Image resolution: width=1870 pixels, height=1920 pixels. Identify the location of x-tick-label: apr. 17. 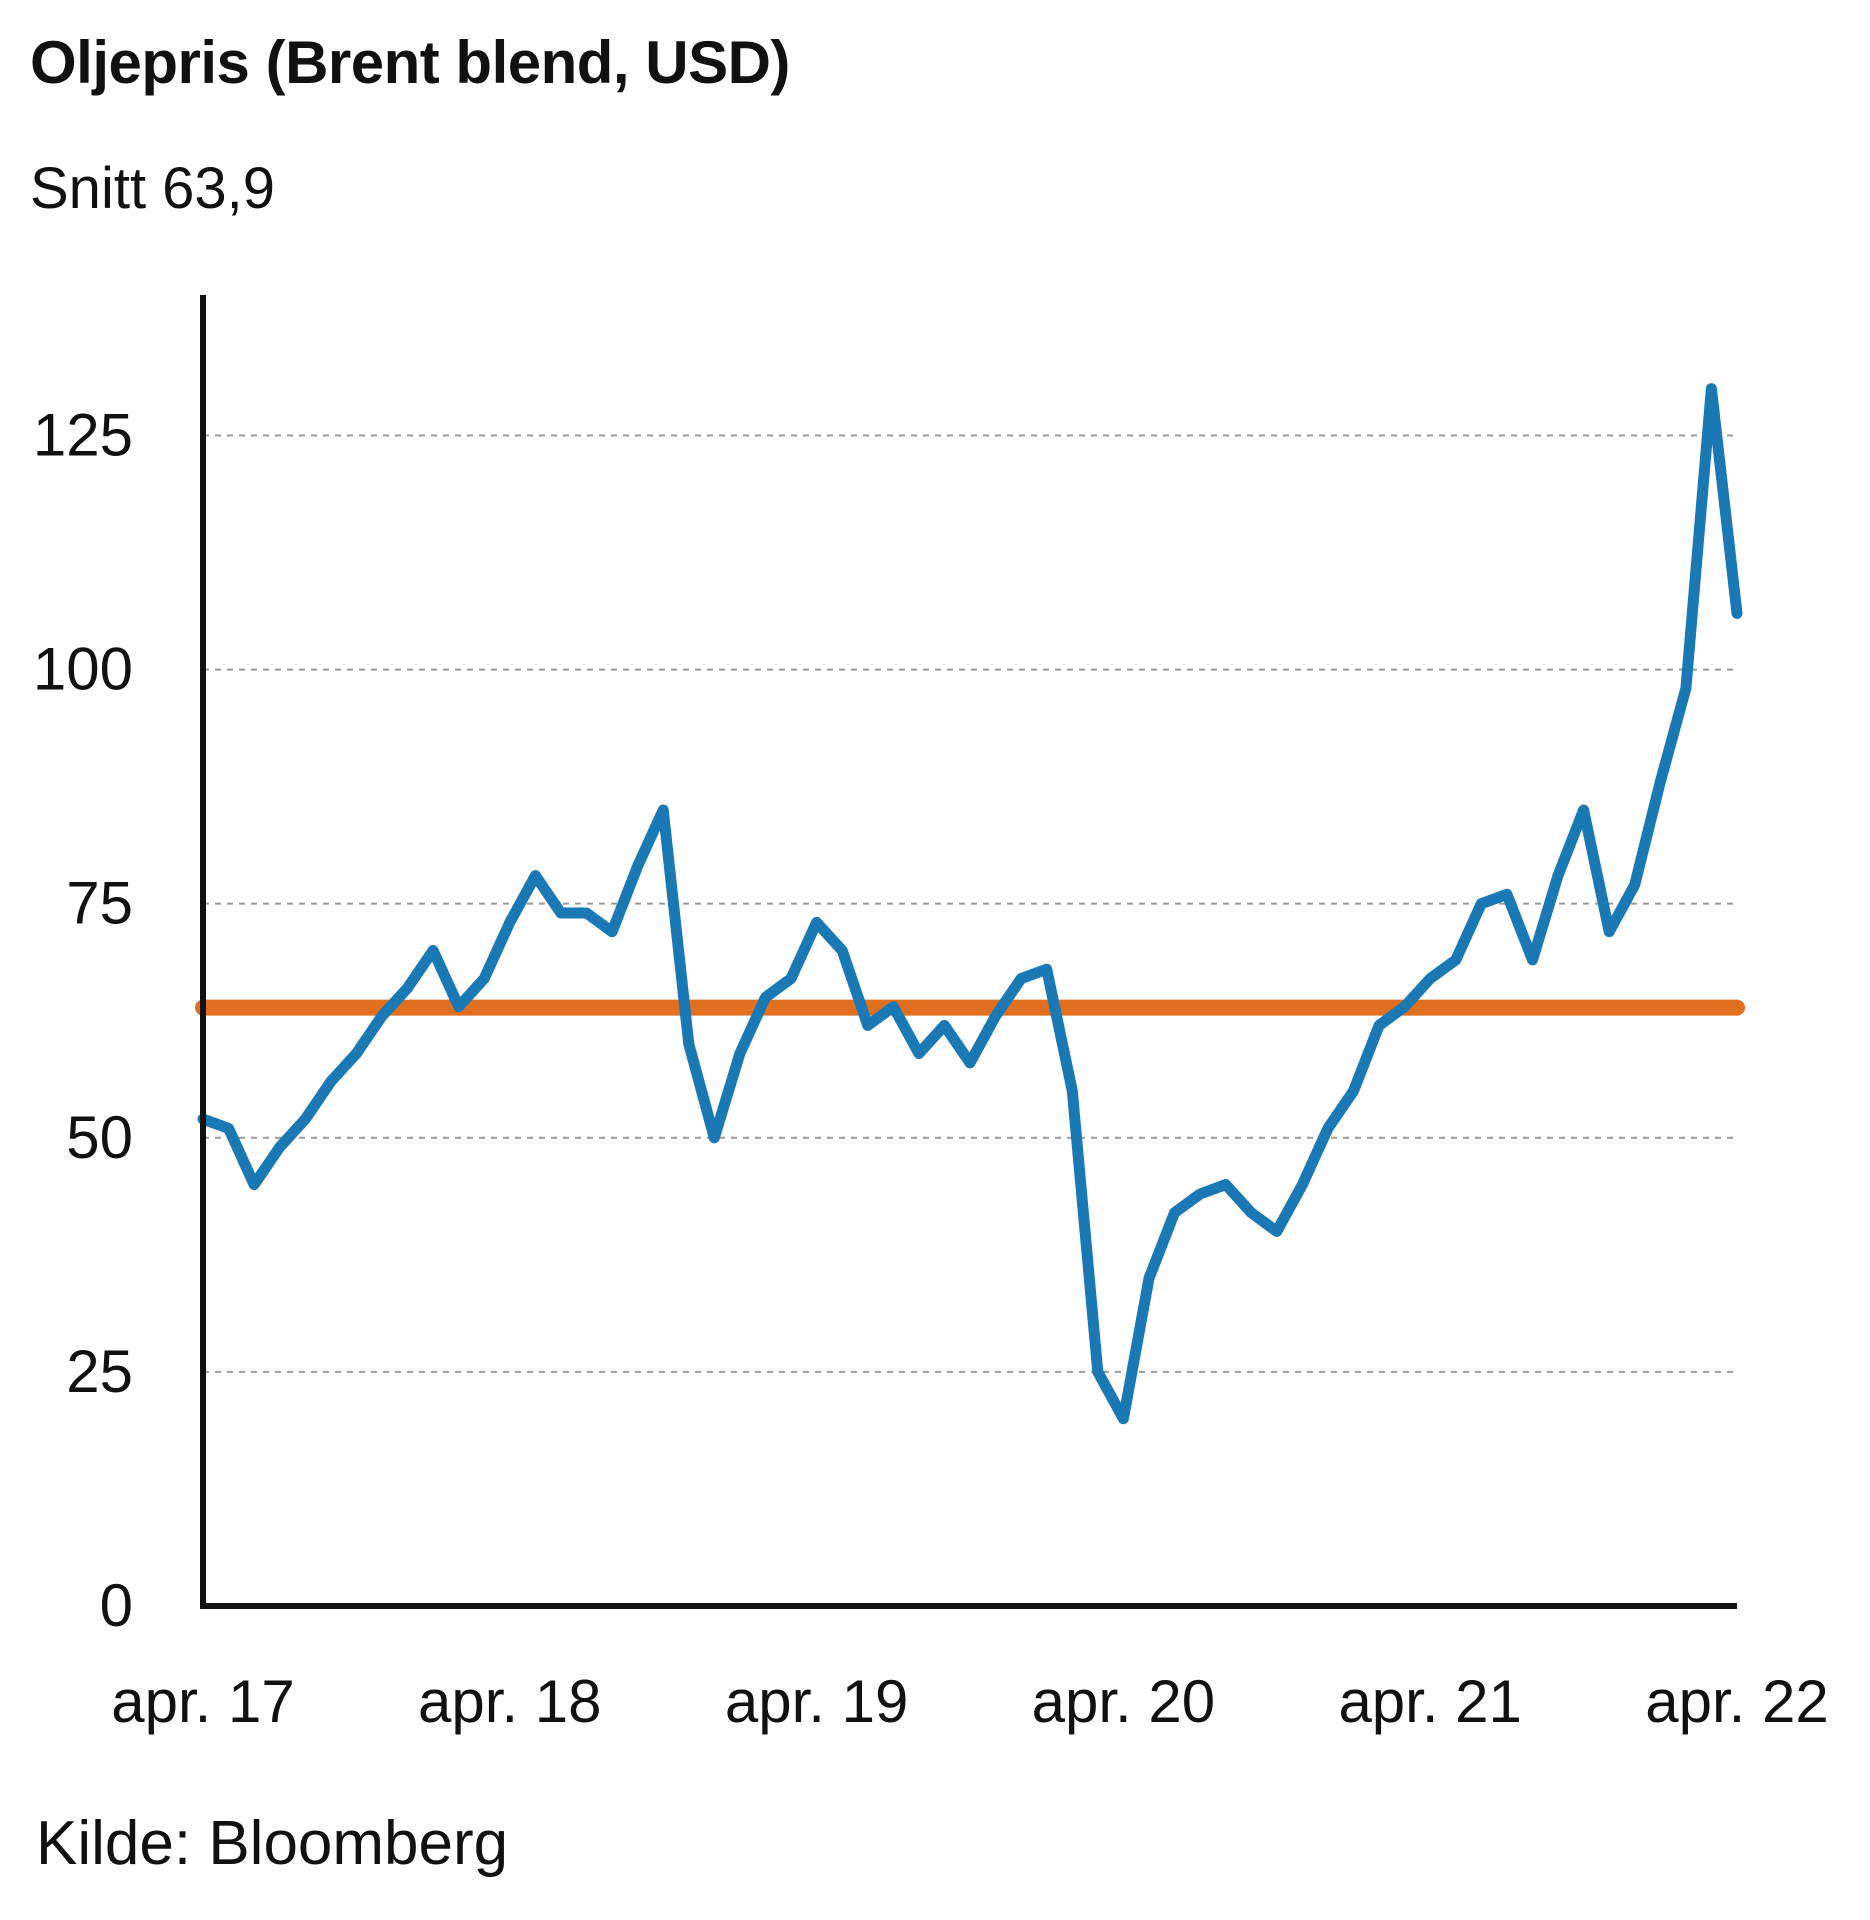
(203, 1701).